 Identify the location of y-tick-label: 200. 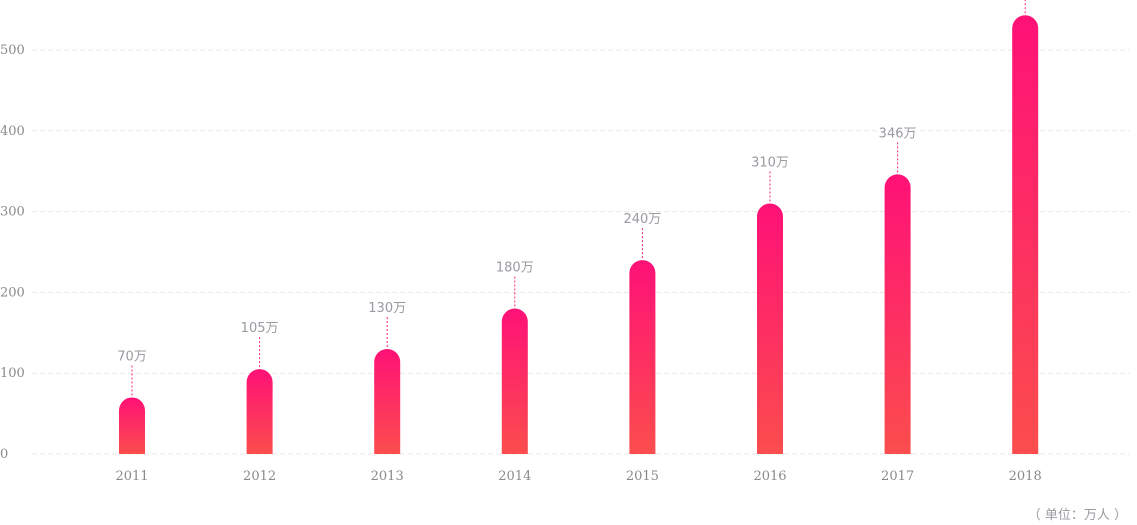
(12, 292).